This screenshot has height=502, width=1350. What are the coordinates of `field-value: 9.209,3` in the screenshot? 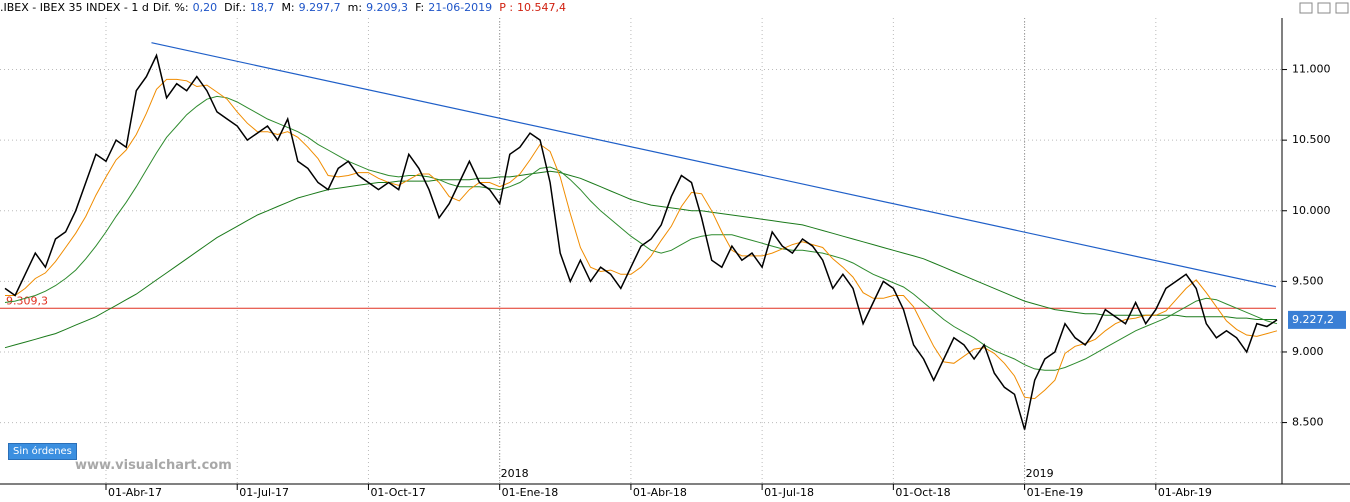 It's located at (387, 7).